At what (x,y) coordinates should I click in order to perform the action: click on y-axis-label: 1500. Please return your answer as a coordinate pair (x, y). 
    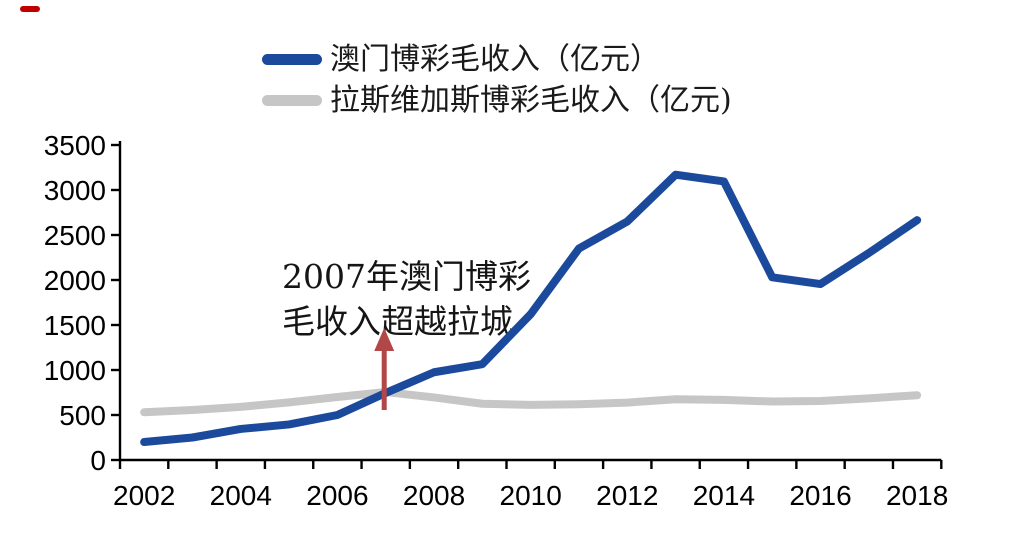
    Looking at the image, I should click on (75, 325).